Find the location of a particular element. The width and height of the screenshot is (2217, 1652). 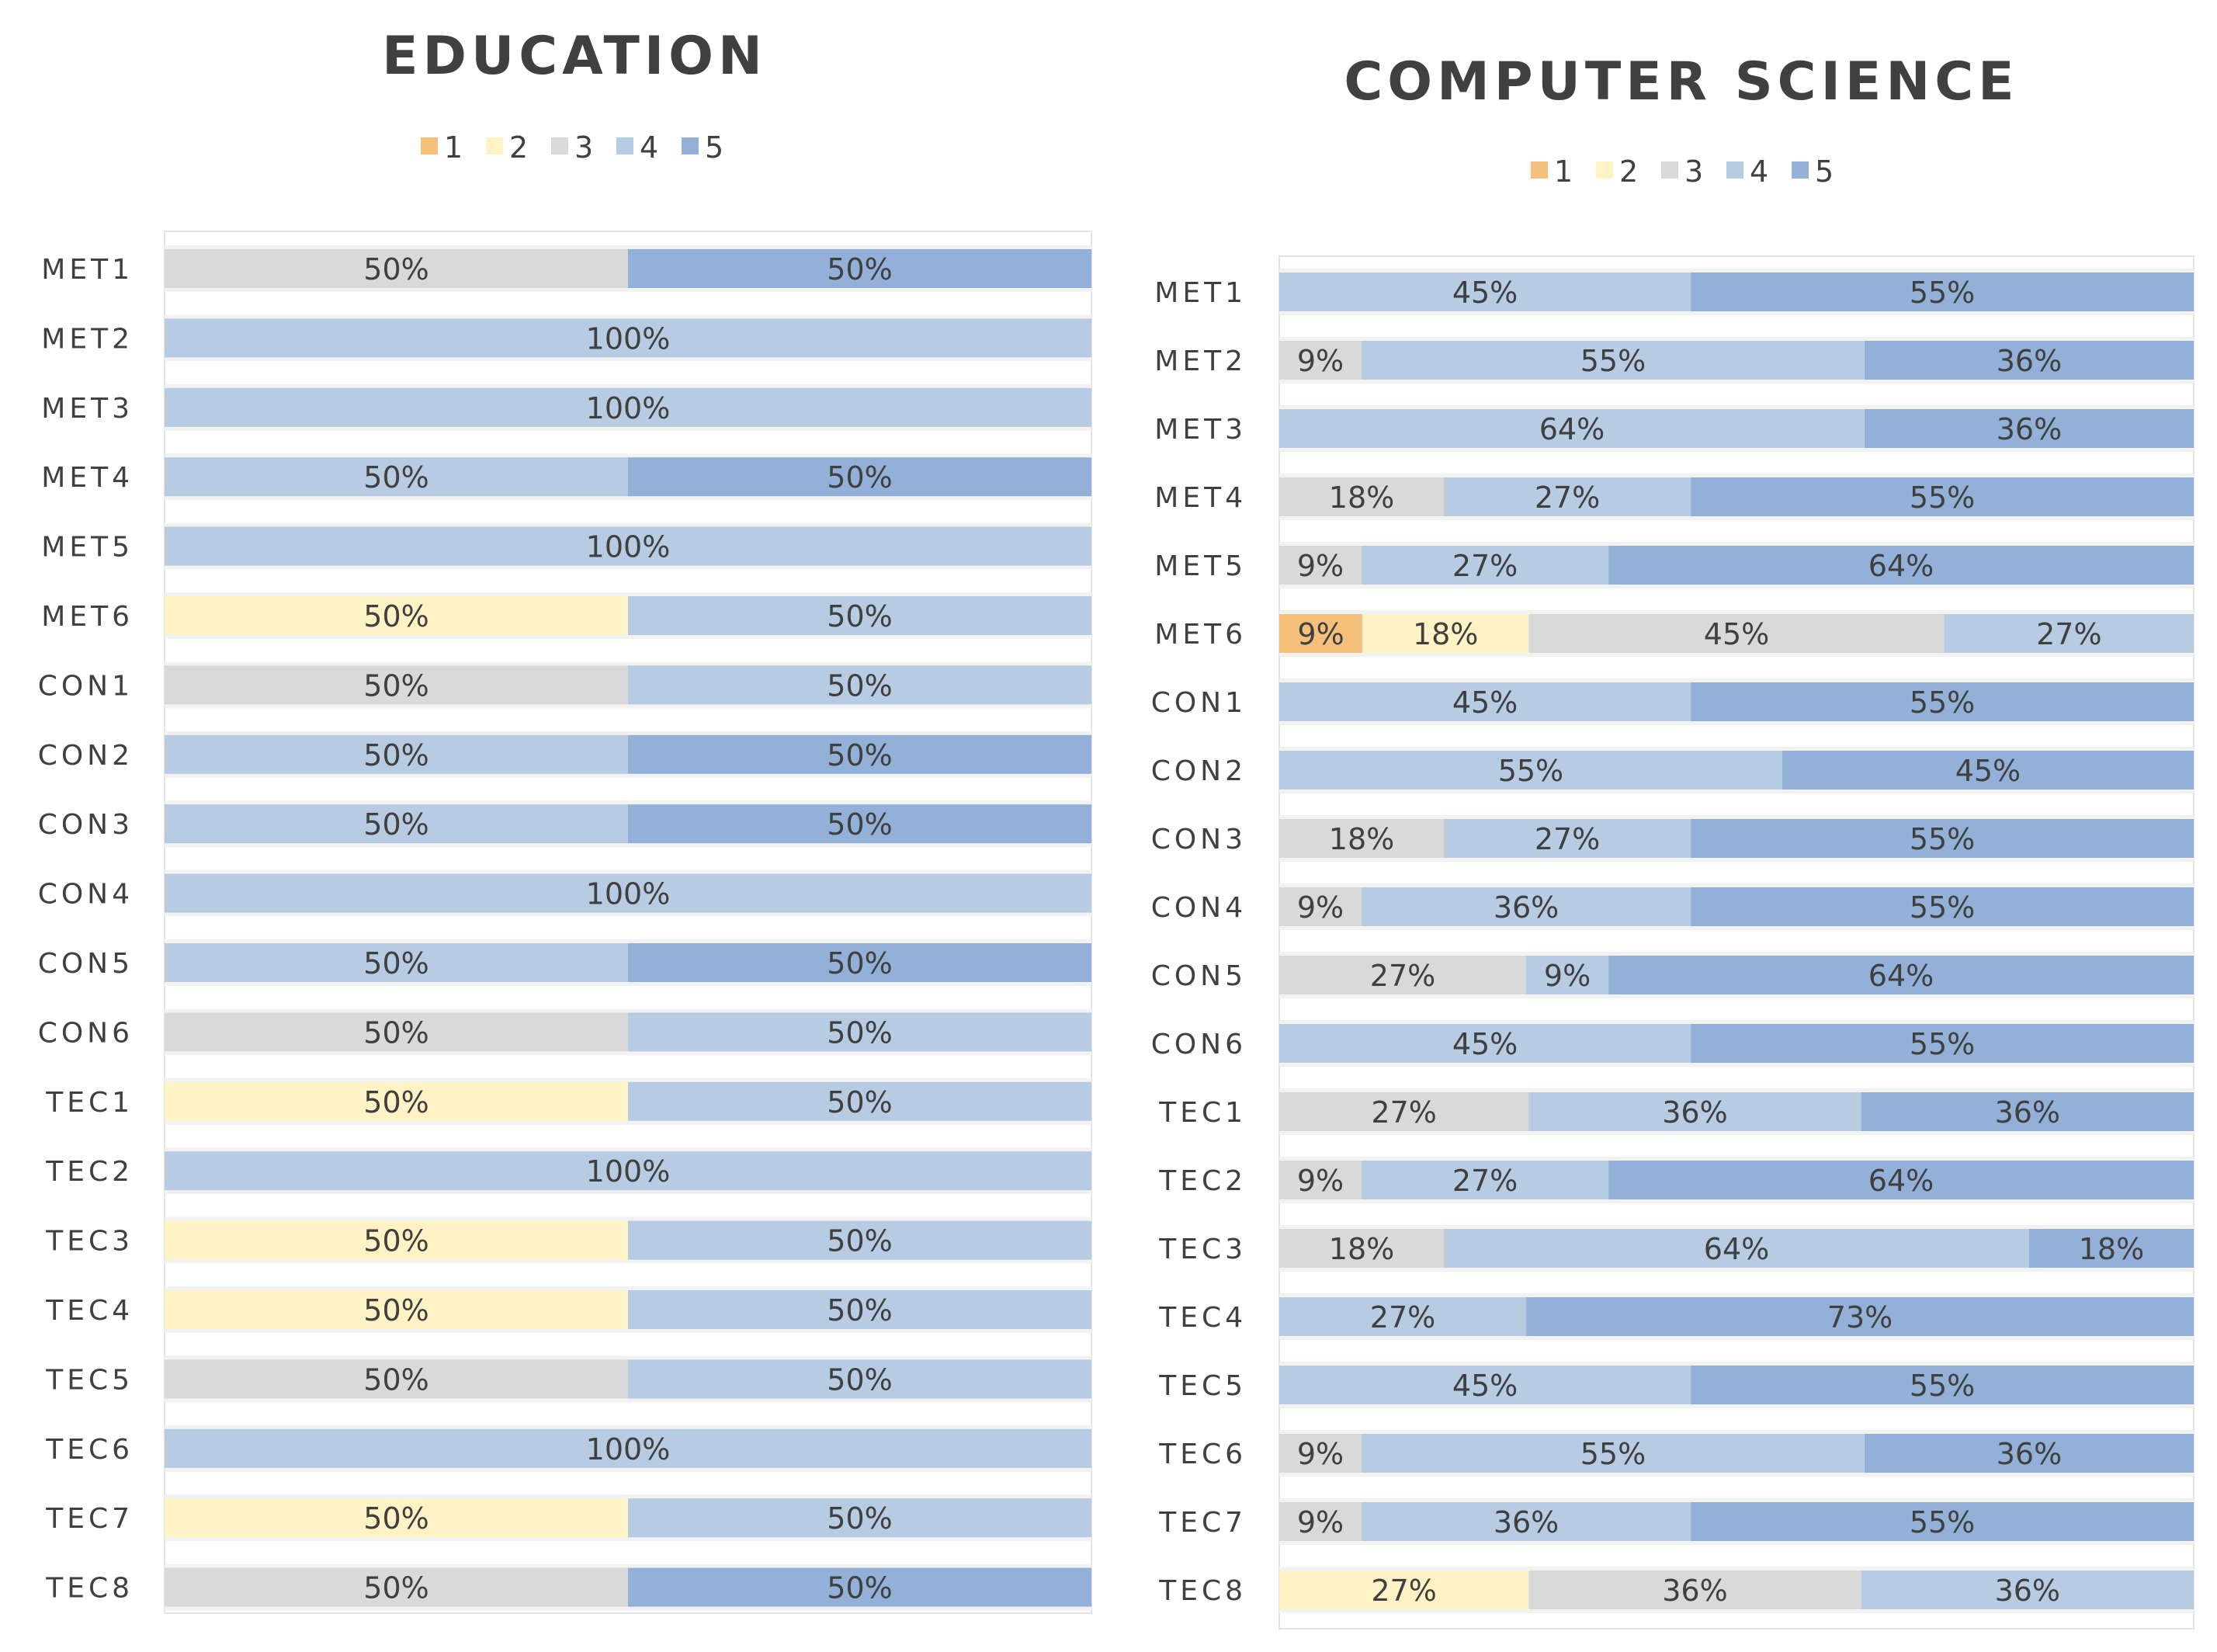

bar-row-tec6: TEC6 100% is located at coordinates (568, 1448).